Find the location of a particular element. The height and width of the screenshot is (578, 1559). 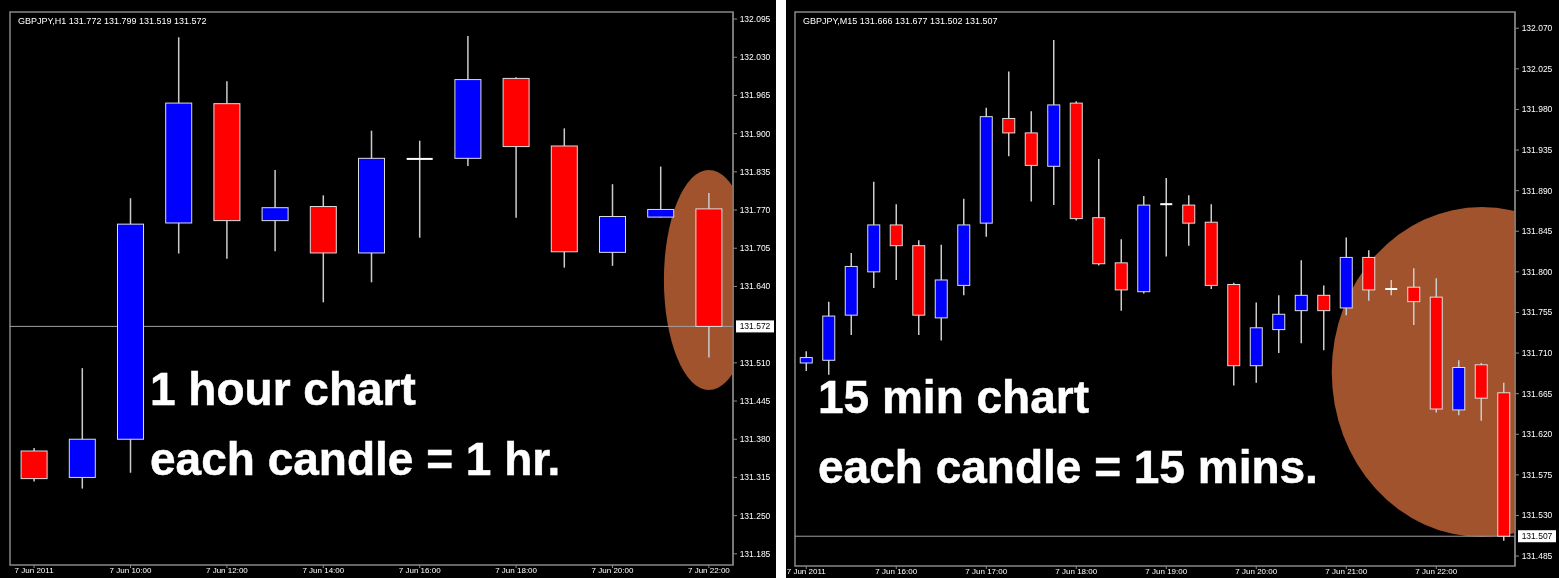

y-tick-label: 131.250 is located at coordinates (755, 515).